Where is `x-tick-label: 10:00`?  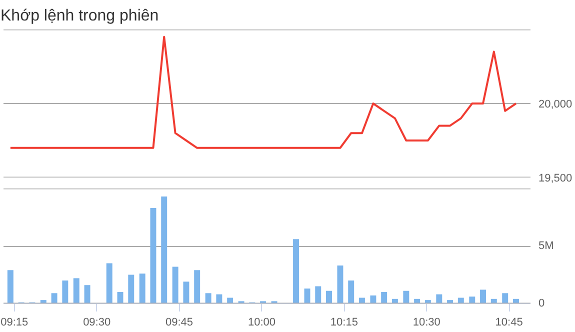 x-tick-label: 10:00 is located at coordinates (262, 322).